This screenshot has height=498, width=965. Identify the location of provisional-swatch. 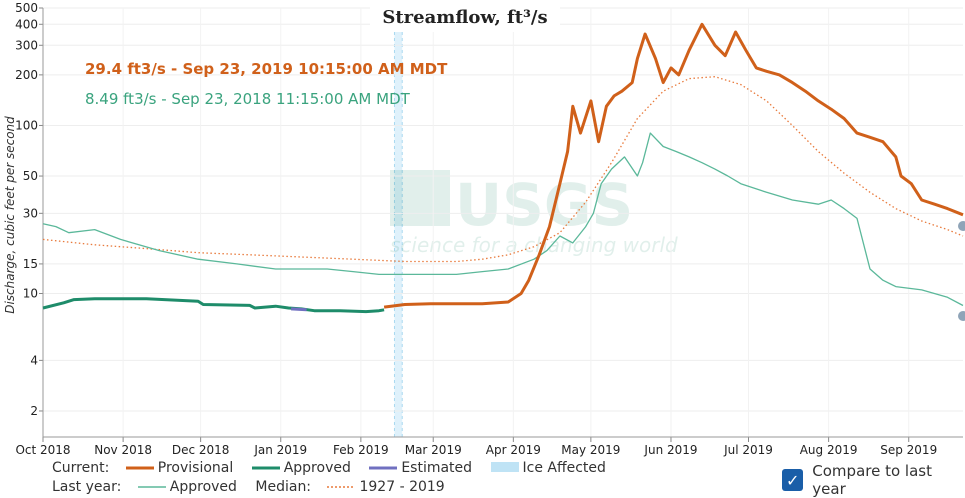
(139, 468).